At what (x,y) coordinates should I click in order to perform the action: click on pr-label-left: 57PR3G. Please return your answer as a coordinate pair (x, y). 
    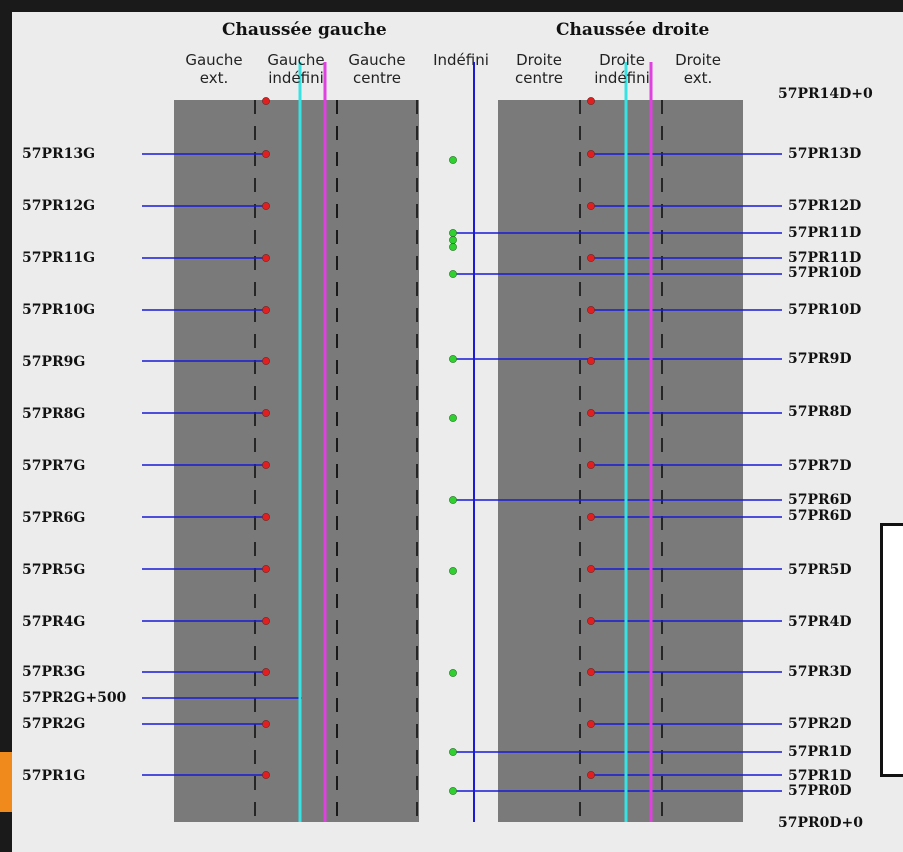
    Looking at the image, I should click on (54, 672).